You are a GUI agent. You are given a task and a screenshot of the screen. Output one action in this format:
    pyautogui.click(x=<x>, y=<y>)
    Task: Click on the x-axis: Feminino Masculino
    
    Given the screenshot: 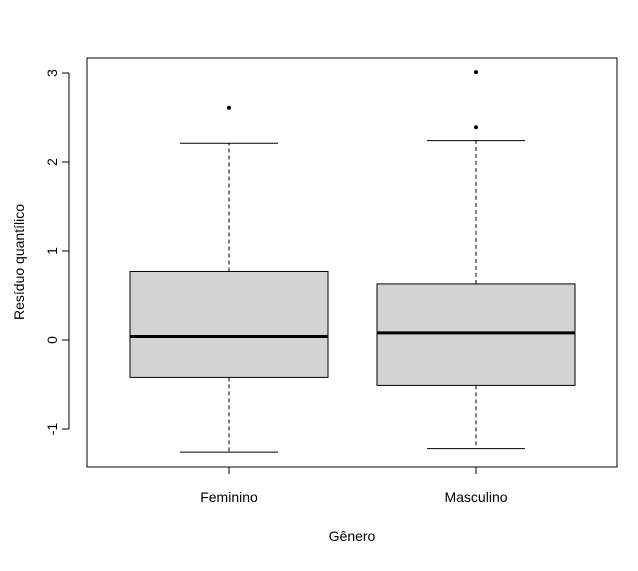 What is the action you would take?
    pyautogui.click(x=354, y=485)
    